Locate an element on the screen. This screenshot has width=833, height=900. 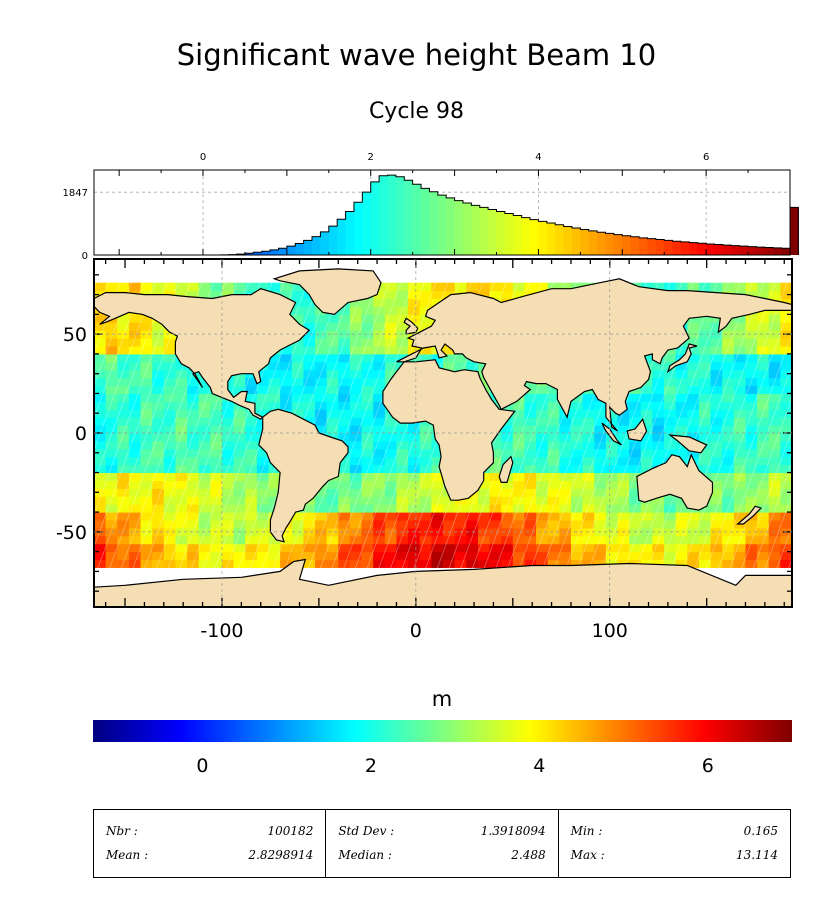
land-britain is located at coordinates (411, 326).